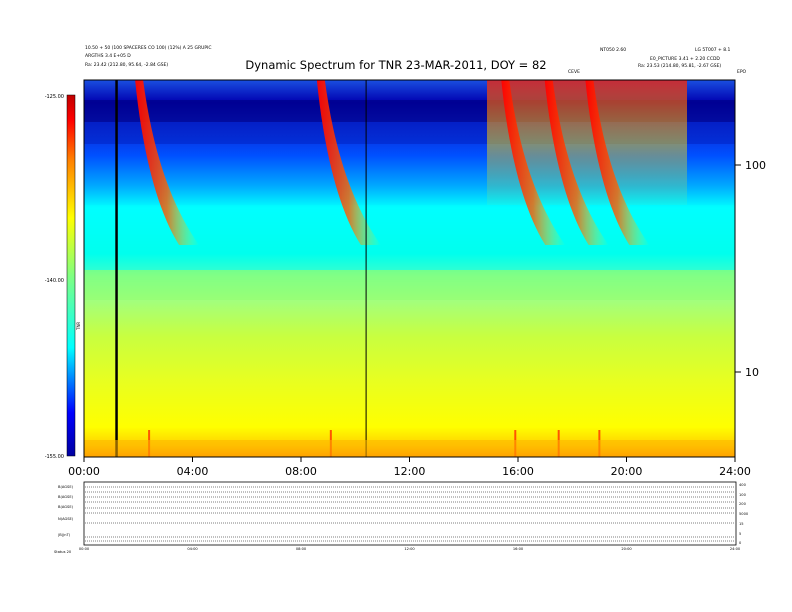  I want to click on bottom-right-label-4: 5000, so click(744, 514).